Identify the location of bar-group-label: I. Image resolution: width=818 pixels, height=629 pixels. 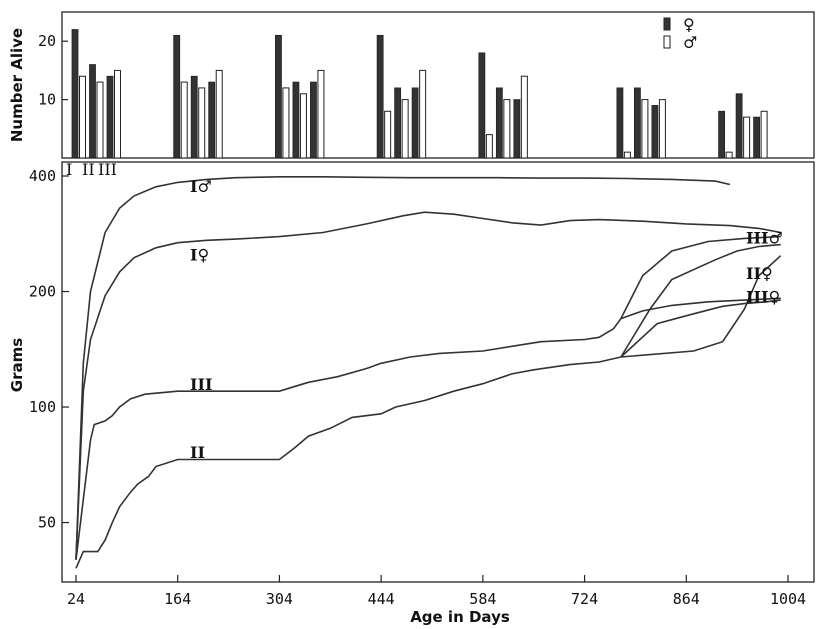
(69, 169).